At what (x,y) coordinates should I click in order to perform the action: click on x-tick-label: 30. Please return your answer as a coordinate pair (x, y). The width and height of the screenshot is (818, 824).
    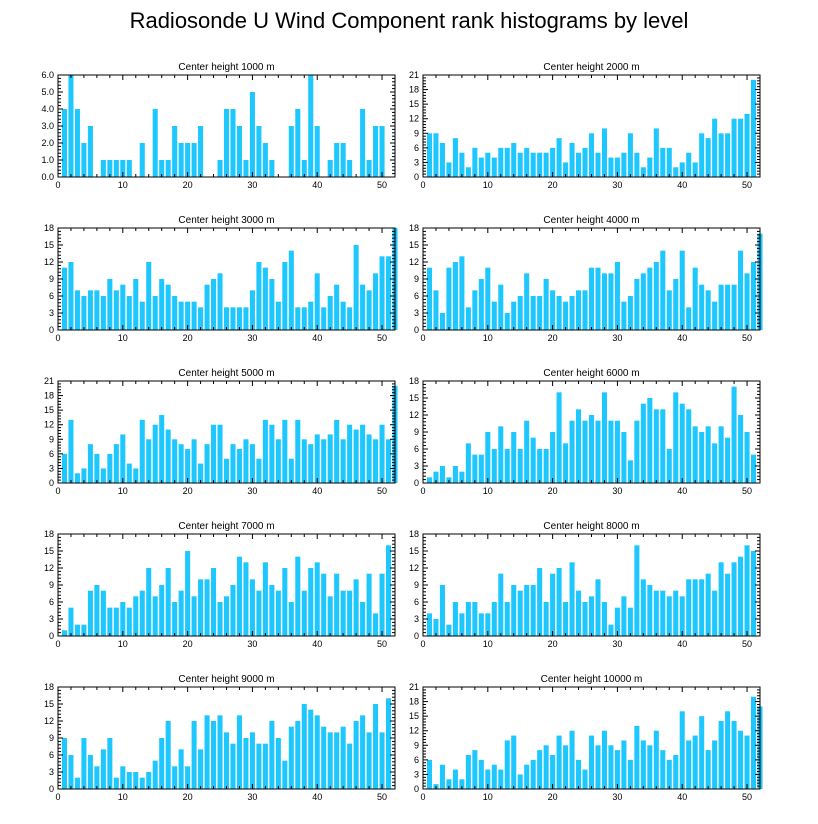
    Looking at the image, I should click on (617, 644).